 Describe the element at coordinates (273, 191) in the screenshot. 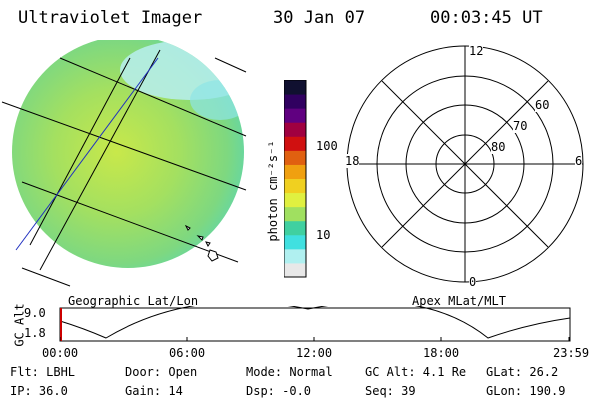

I see `colorbar-unit-label: photon cm⁻²s⁻¹` at that location.